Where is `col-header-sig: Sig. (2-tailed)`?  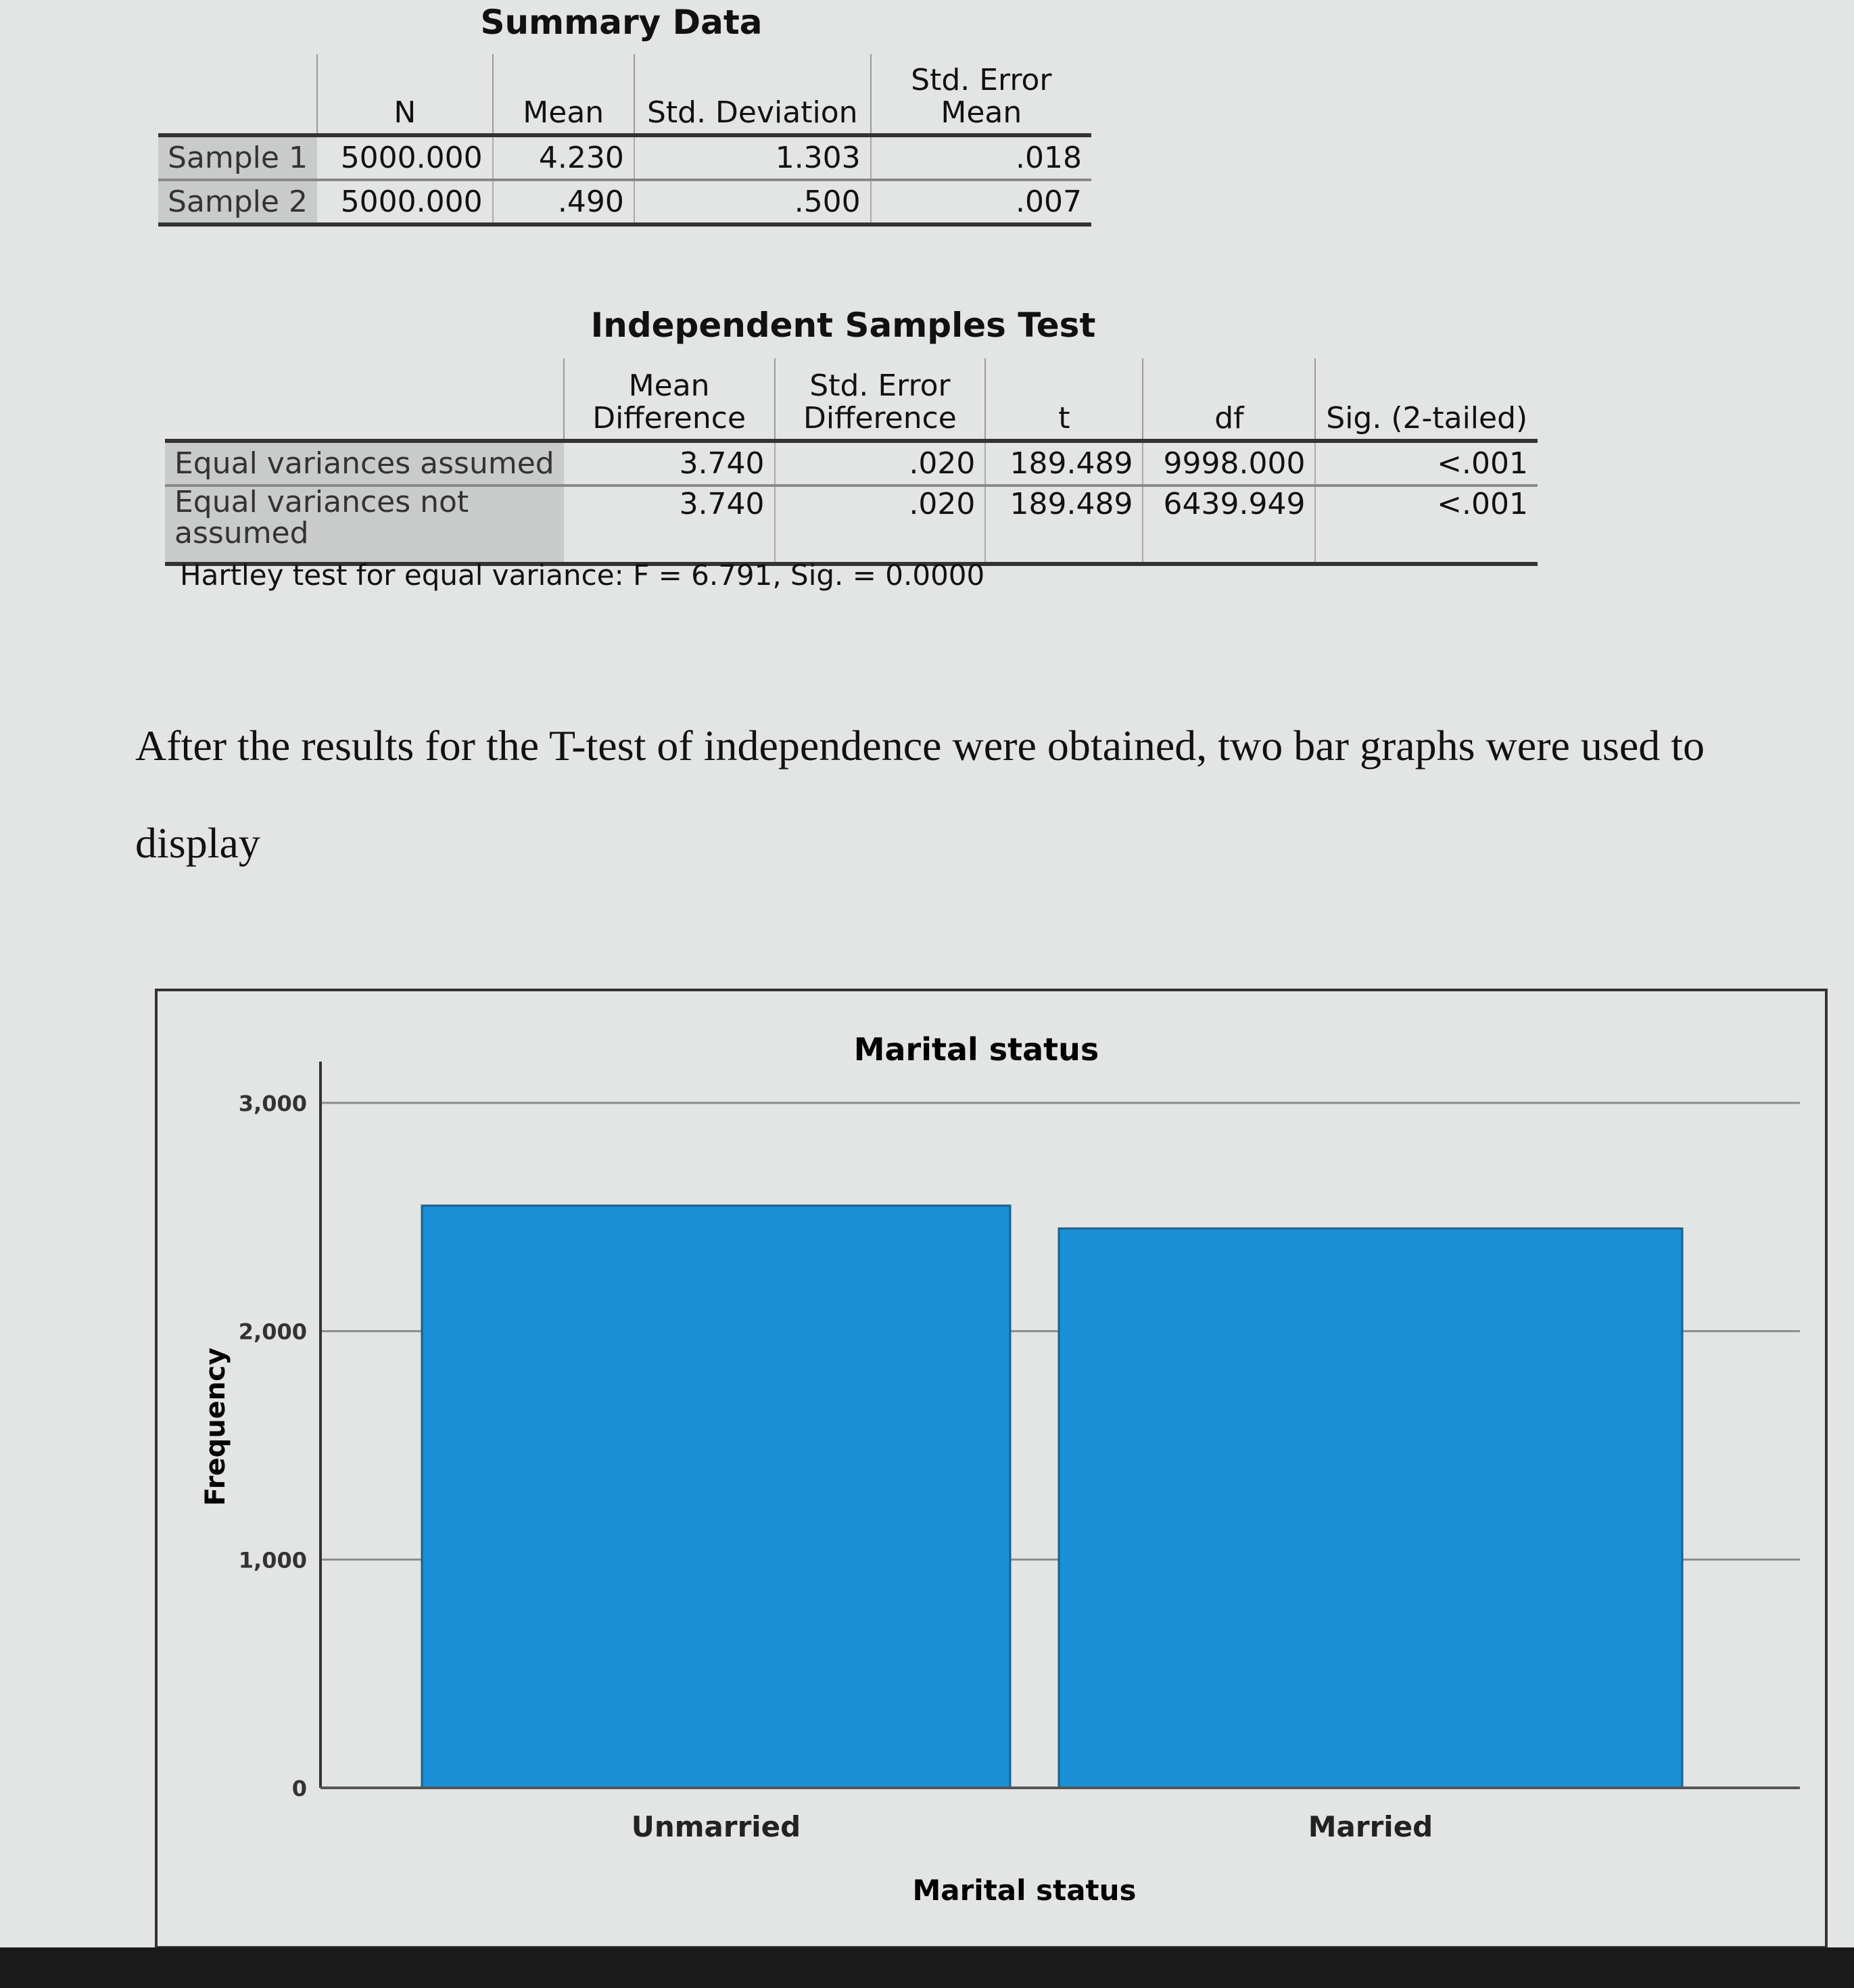
col-header-sig: Sig. (2-tailed) is located at coordinates (1426, 399).